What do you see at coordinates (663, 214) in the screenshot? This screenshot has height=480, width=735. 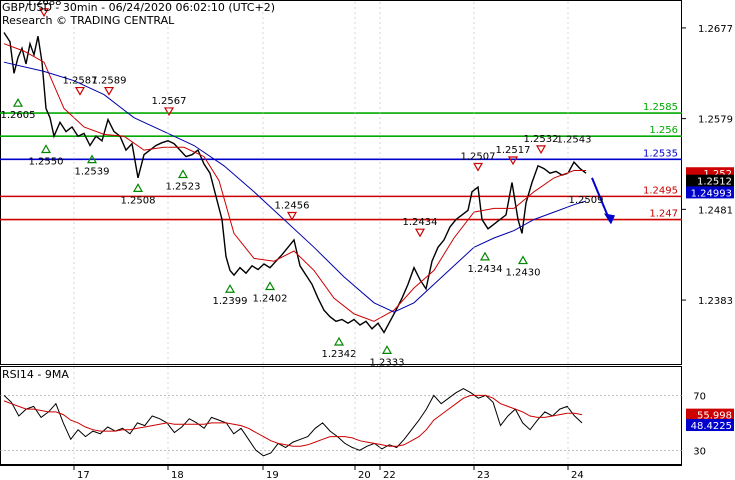 I see `level-label-4: 1.247` at bounding box center [663, 214].